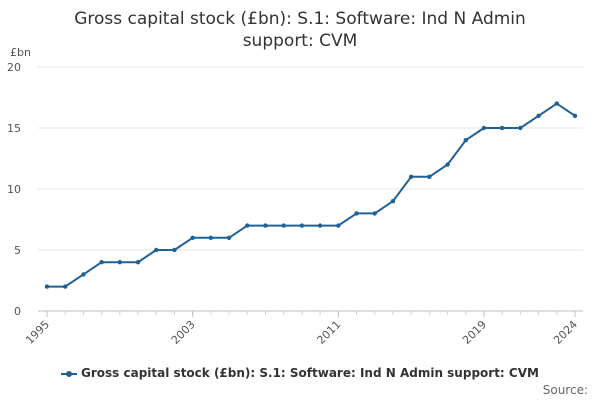 Image resolution: width=600 pixels, height=400 pixels. Describe the element at coordinates (174, 250) in the screenshot. I see `data-point-2002` at that location.